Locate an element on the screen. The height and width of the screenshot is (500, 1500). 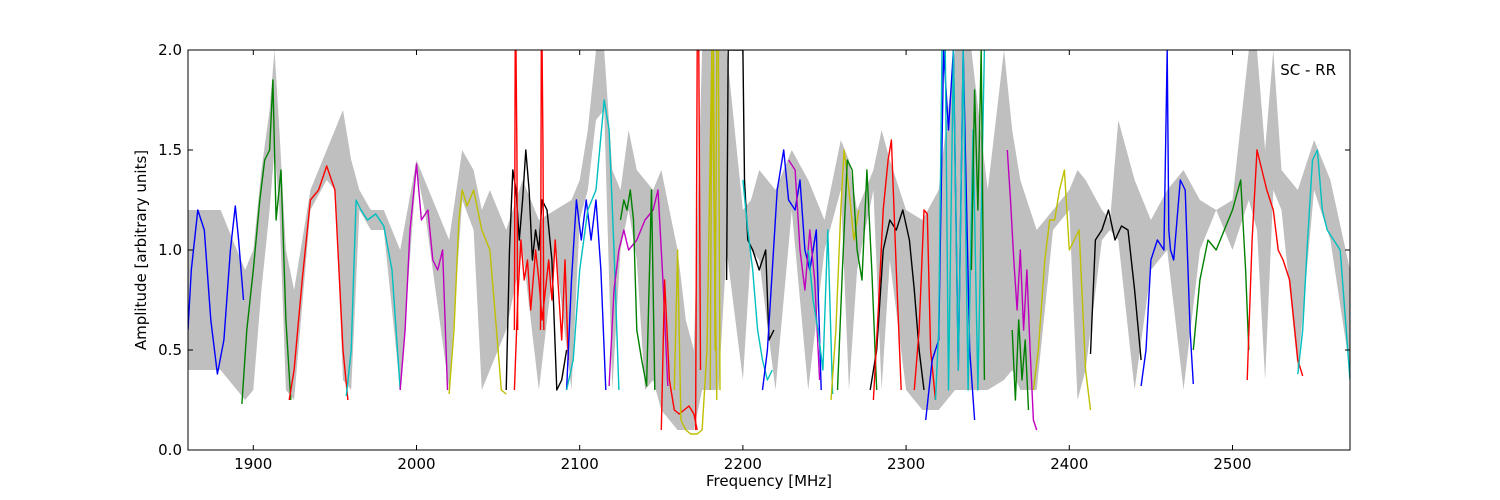
y-tick-label: 0.5 is located at coordinates (170, 350).